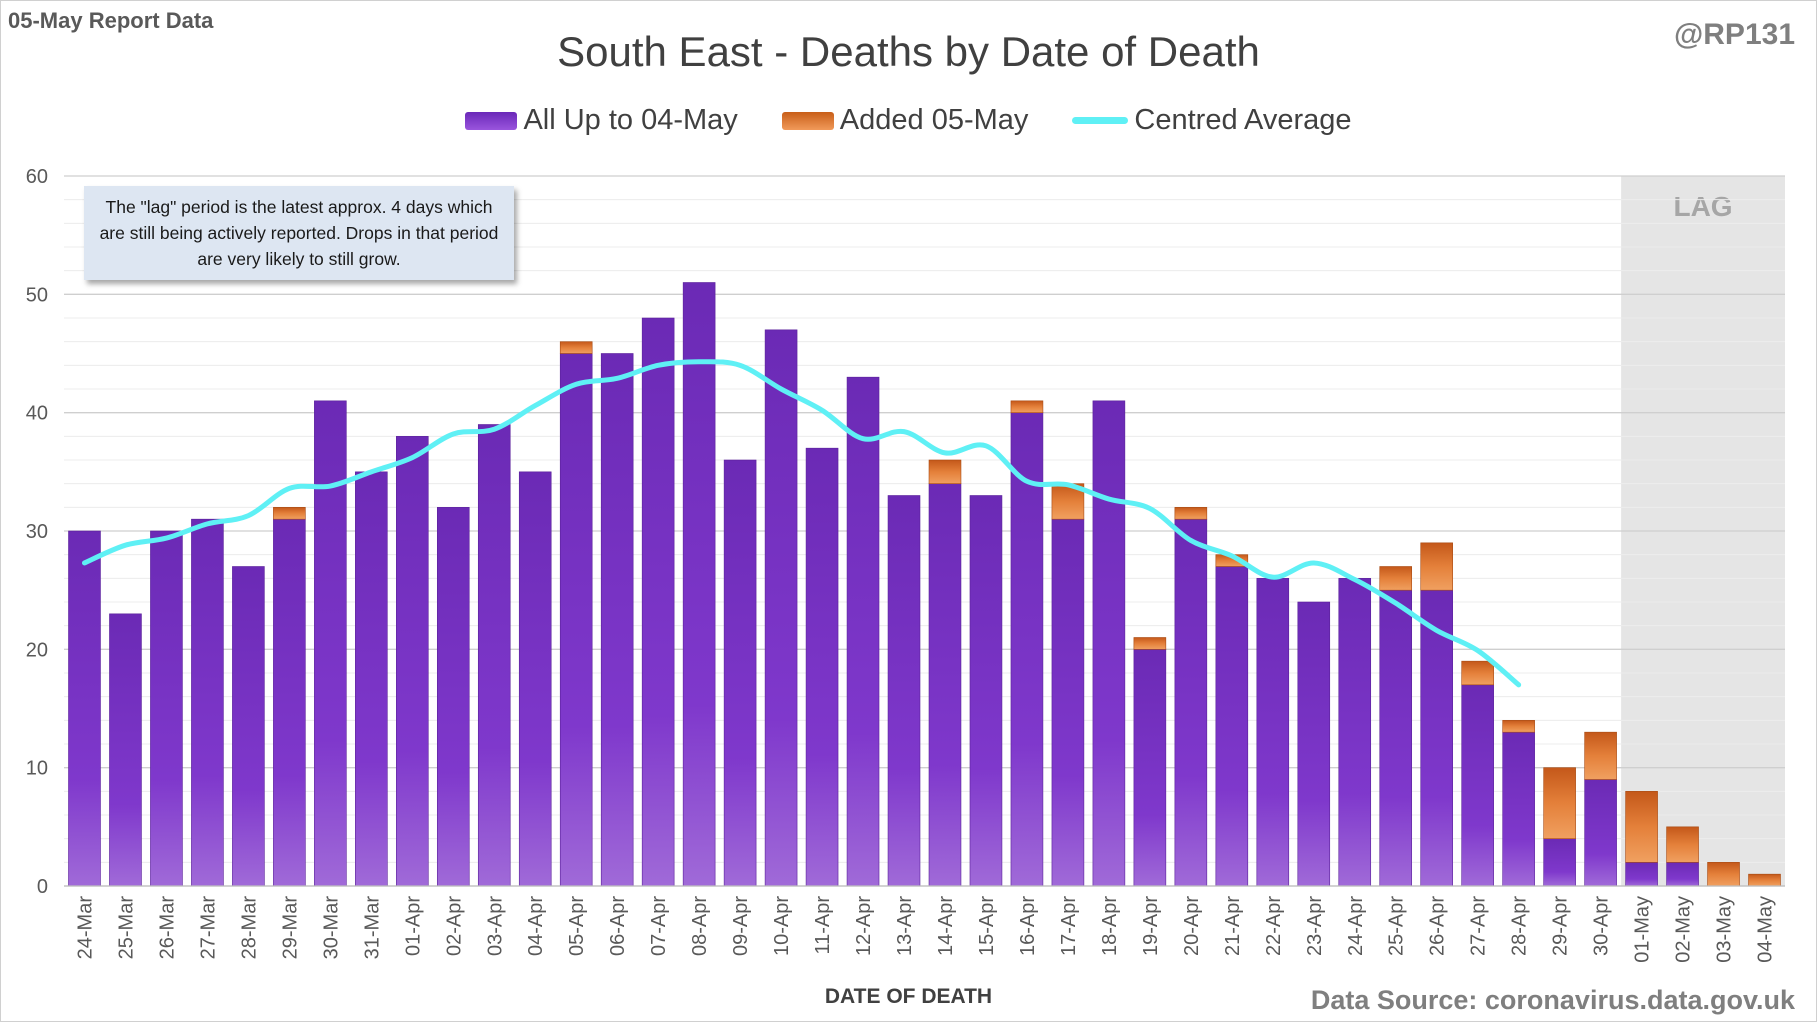 This screenshot has height=1022, width=1817. What do you see at coordinates (331, 928) in the screenshot?
I see `x-tick-label: 30-Mar` at bounding box center [331, 928].